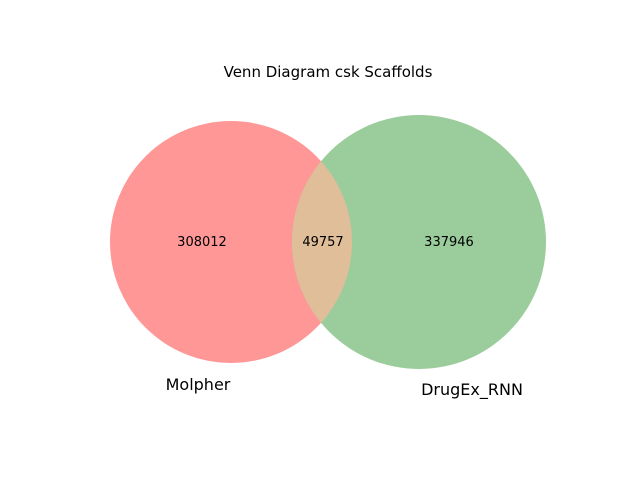  I want to click on set-b-only-count: 337946, so click(449, 242).